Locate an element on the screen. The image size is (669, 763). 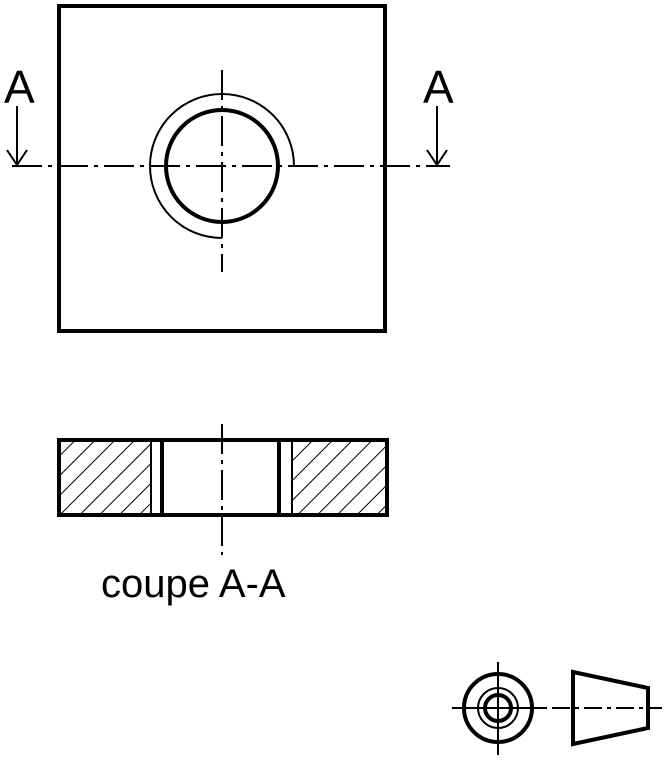
thread-arc is located at coordinates (222, 166).